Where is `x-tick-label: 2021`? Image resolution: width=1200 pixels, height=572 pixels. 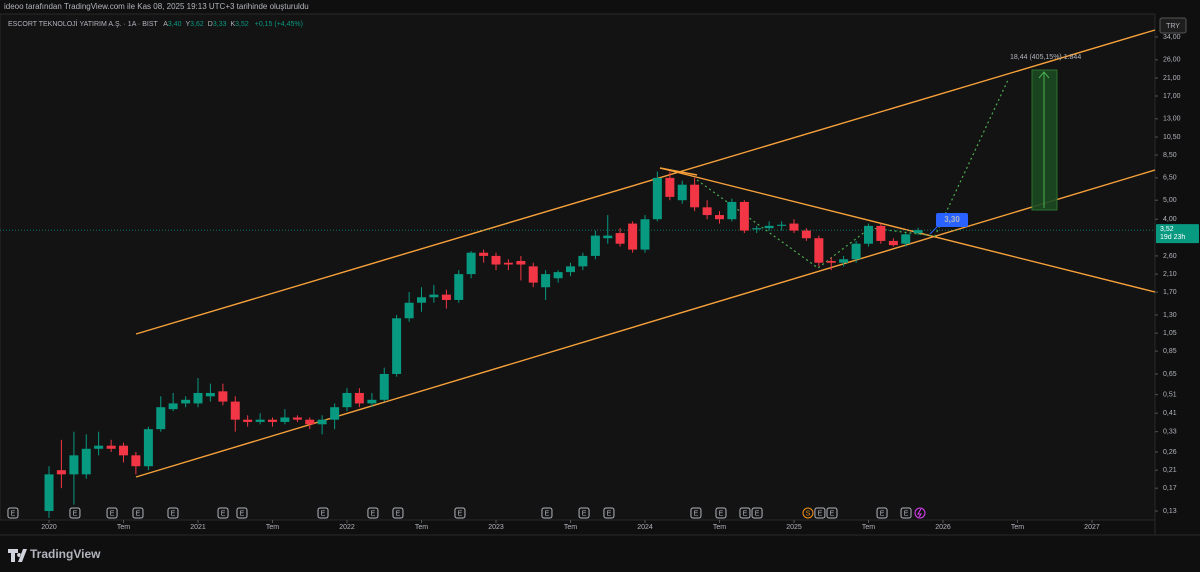
x-tick-label: 2021 is located at coordinates (198, 527).